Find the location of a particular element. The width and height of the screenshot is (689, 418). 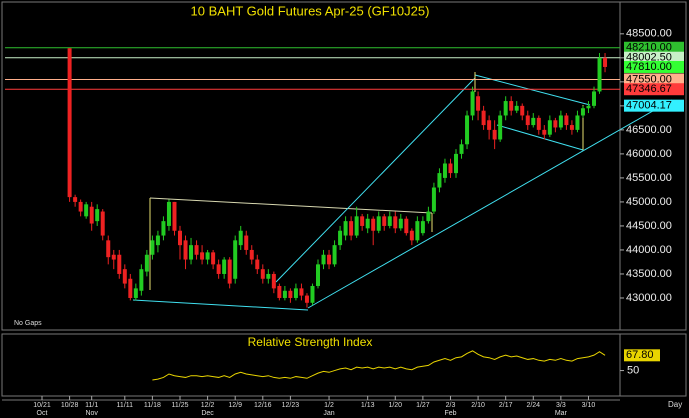

y-tick-label: 44500.00 is located at coordinates (649, 226).